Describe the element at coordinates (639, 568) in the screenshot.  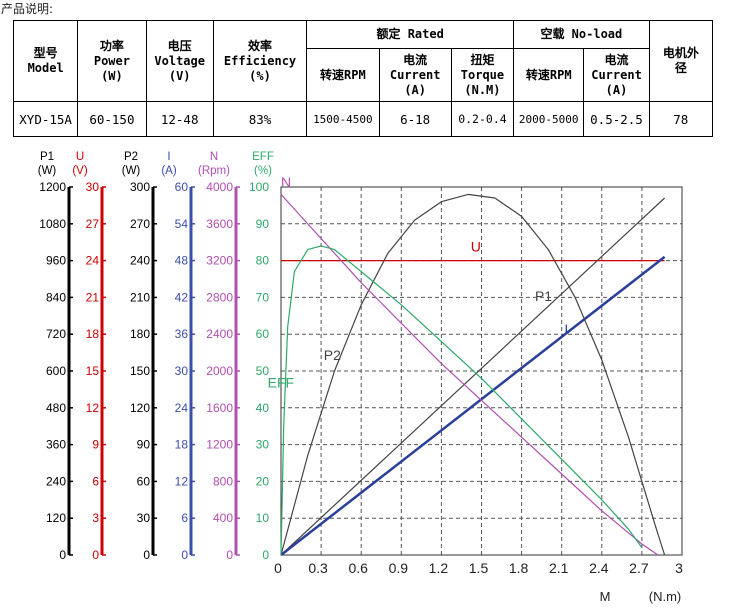
I see `x-tick-label: 2.7` at that location.